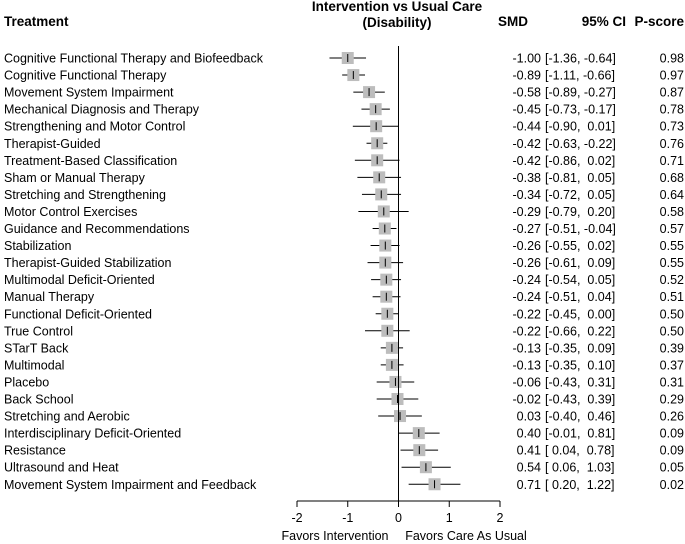  Describe the element at coordinates (527, 400) in the screenshot. I see `smd-value: -0.02` at that location.